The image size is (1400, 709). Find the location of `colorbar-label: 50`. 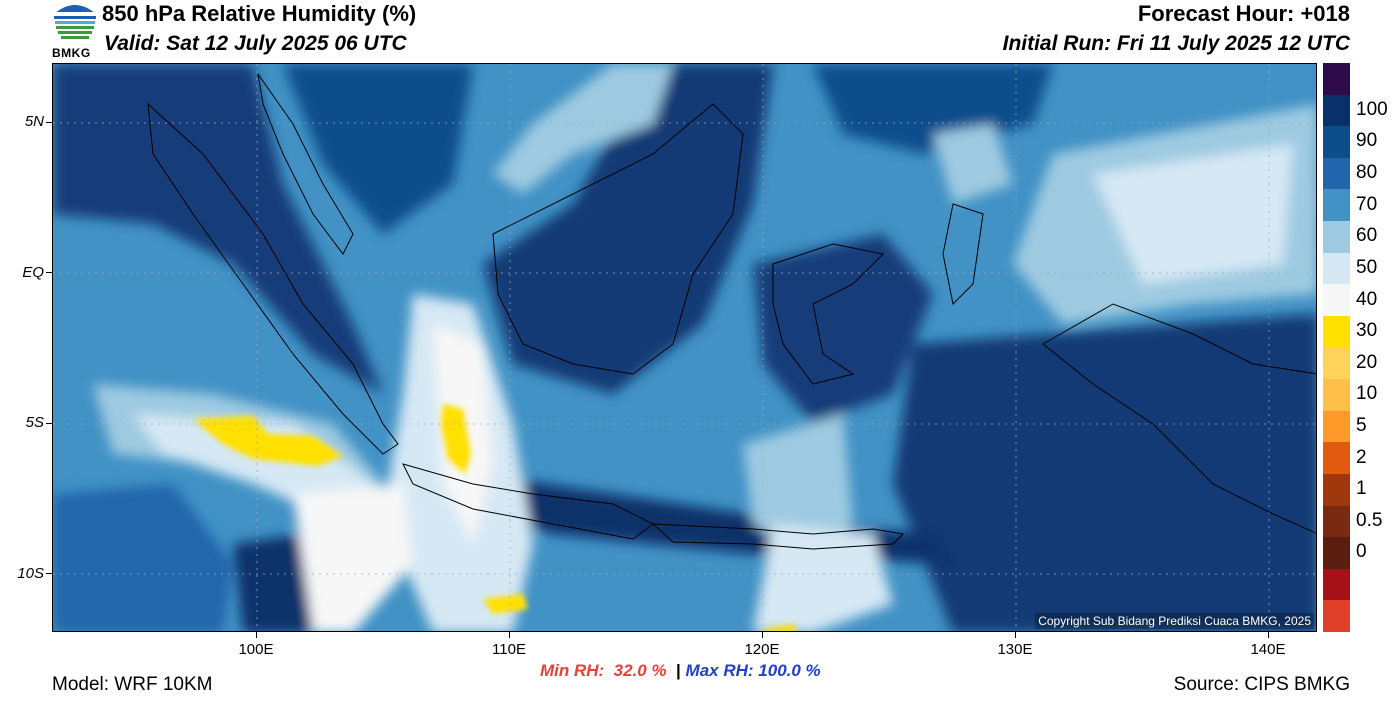

colorbar-label: 50 is located at coordinates (1367, 267).